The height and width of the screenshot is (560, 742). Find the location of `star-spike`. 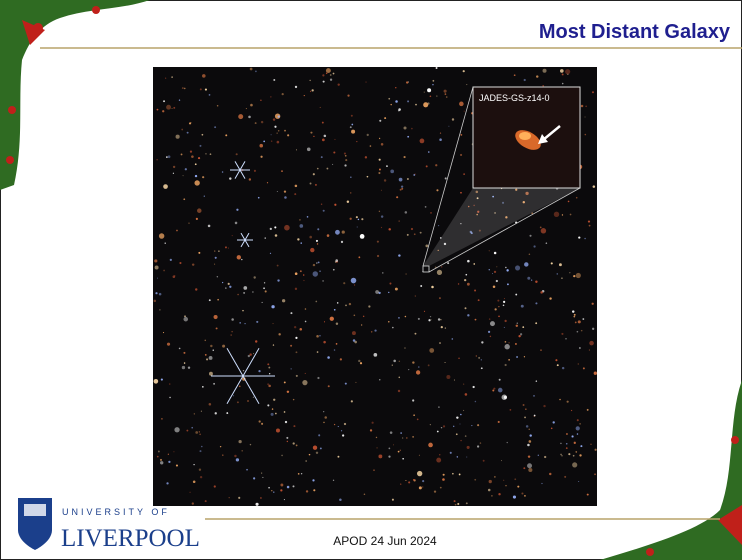

star-spike is located at coordinates (240, 170).